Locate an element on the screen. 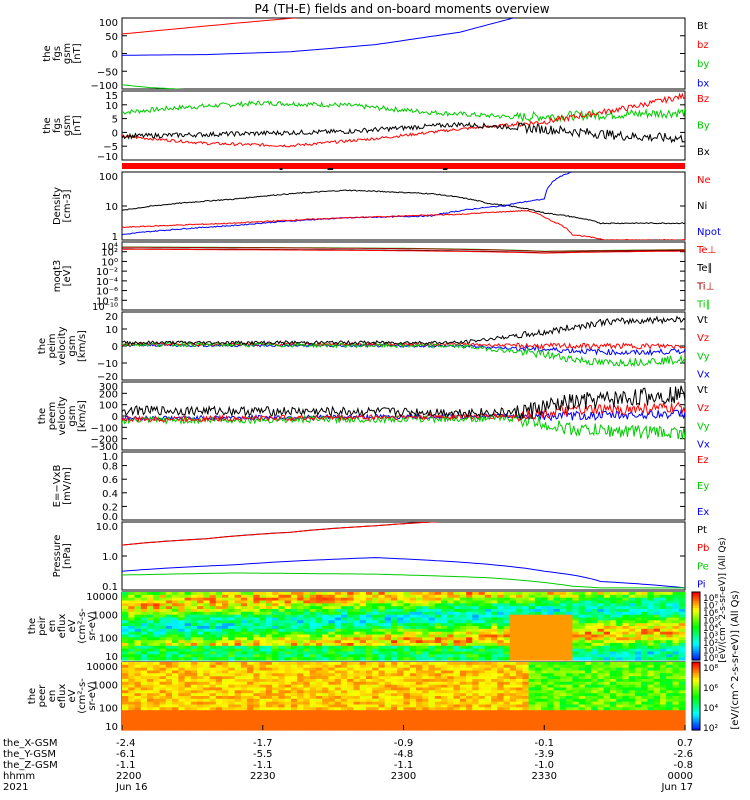 The width and height of the screenshot is (750, 800). legend-Ti⊥: Ti⊥ is located at coordinates (705, 286).